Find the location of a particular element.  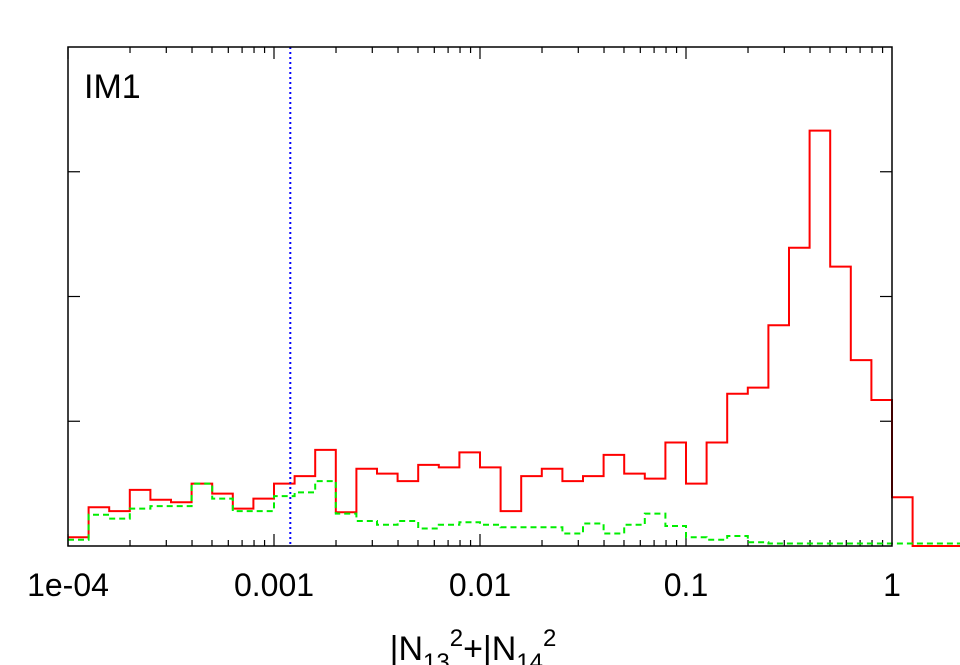

x-axis-title-plus: +|N is located at coordinates (489, 647).